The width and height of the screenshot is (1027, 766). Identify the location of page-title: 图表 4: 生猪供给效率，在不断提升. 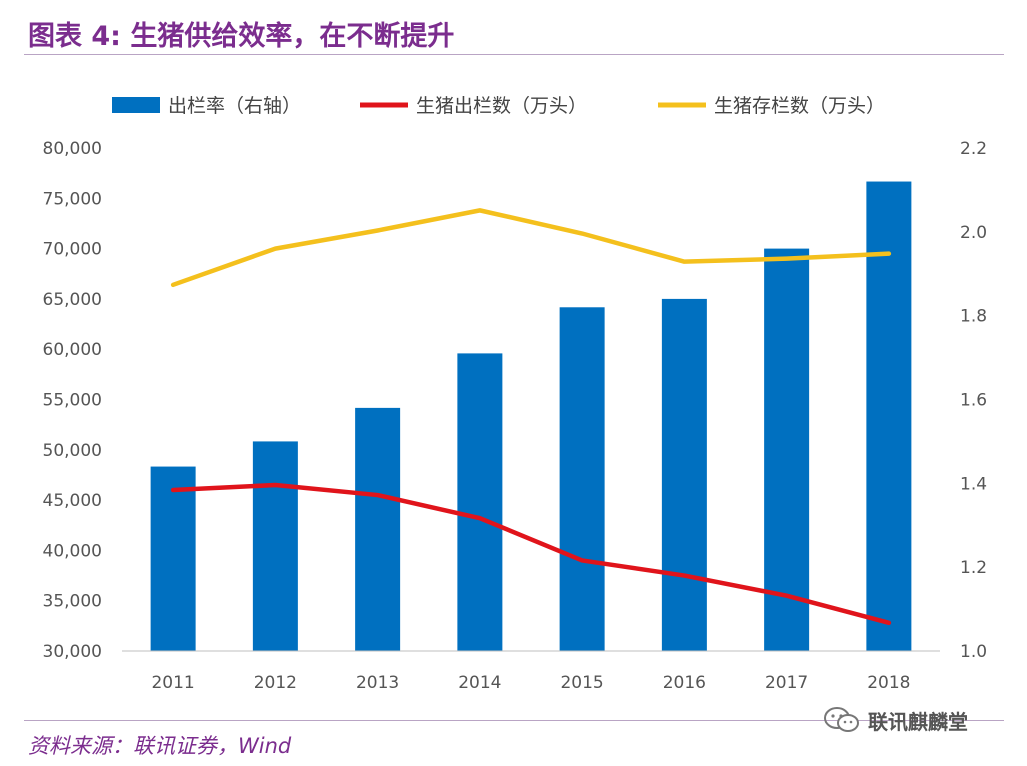
(241, 36).